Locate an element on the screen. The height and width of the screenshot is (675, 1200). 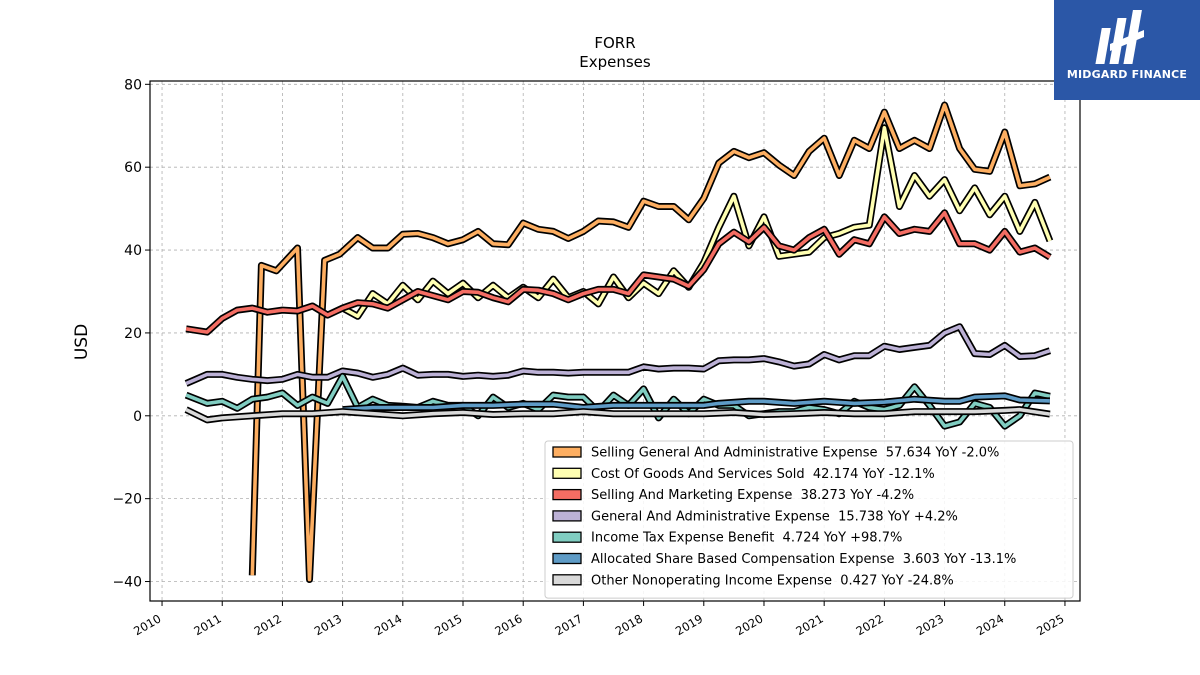
x-tick-label: 2024 is located at coordinates (990, 624).